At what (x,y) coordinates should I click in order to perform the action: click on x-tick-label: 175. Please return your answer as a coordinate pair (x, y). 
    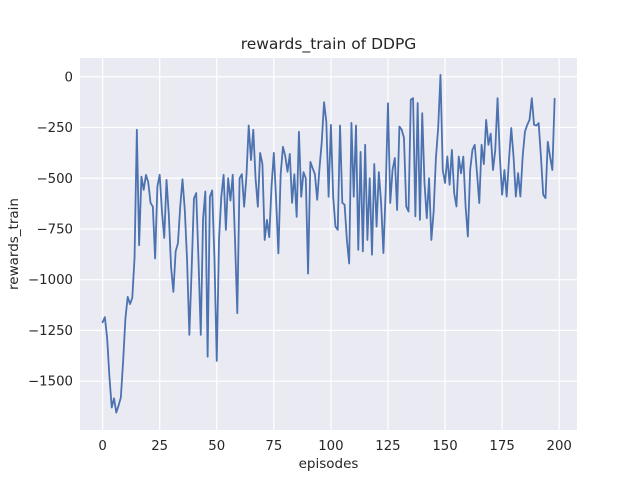
    Looking at the image, I should click on (501, 446).